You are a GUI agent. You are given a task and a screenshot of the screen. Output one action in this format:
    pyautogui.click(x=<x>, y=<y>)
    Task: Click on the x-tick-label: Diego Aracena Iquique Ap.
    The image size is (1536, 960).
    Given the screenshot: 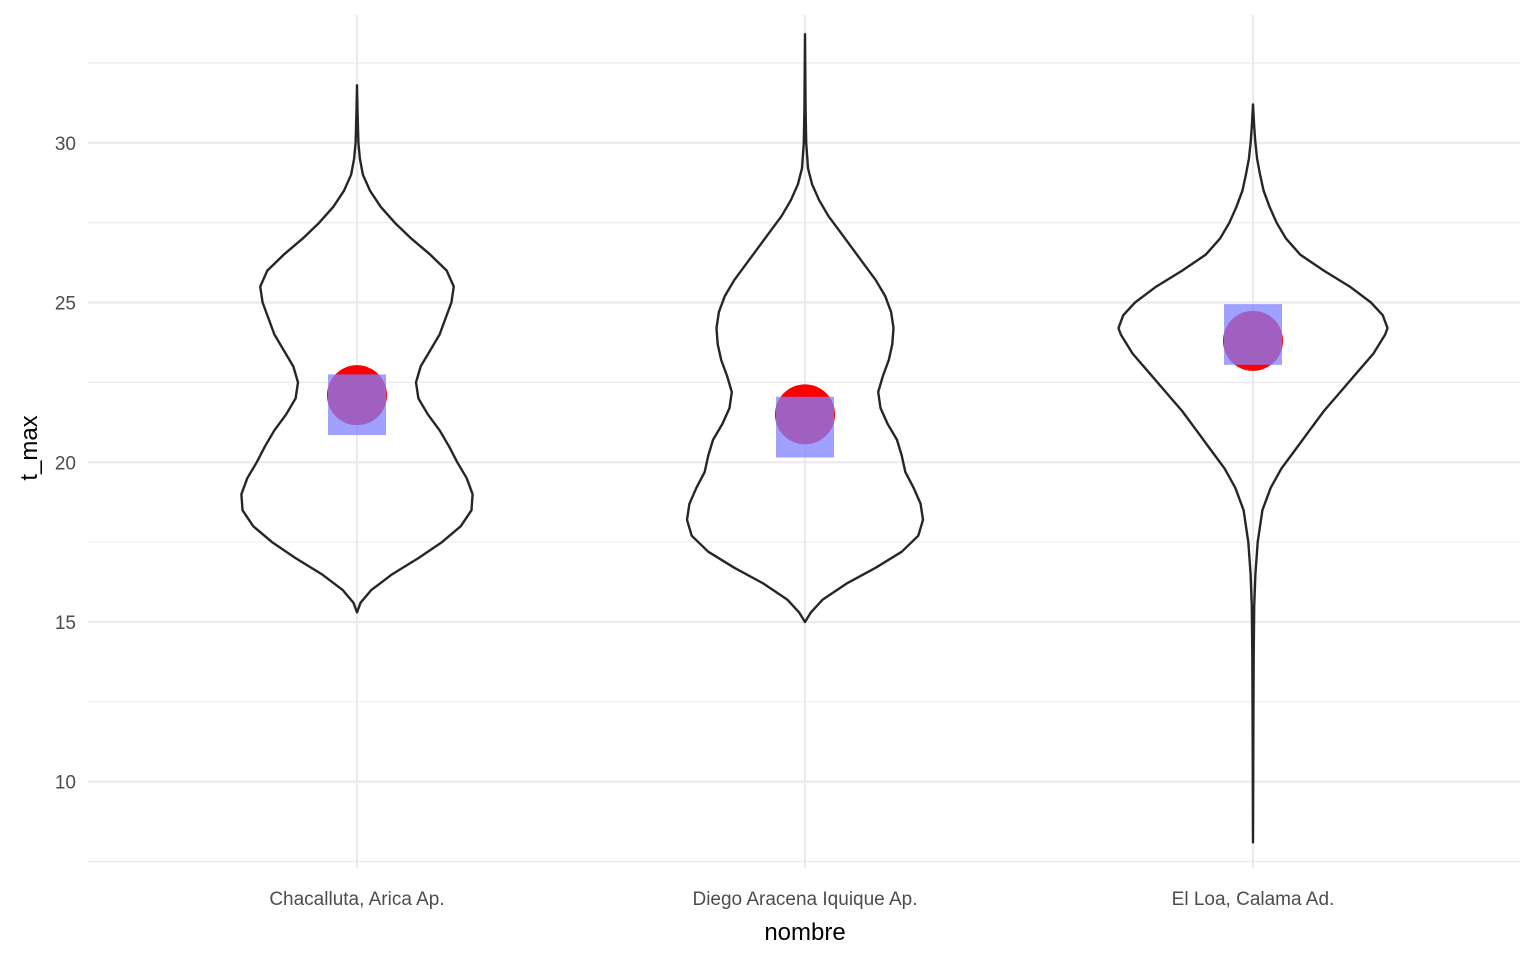 What is the action you would take?
    pyautogui.click(x=804, y=899)
    